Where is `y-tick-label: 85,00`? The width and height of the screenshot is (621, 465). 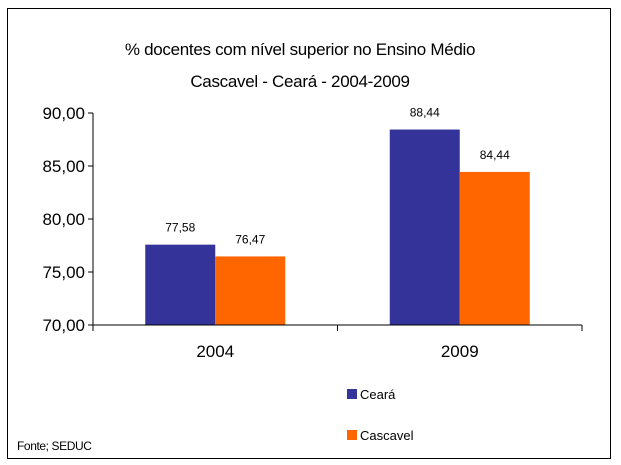 y-tick-label: 85,00 is located at coordinates (63, 166).